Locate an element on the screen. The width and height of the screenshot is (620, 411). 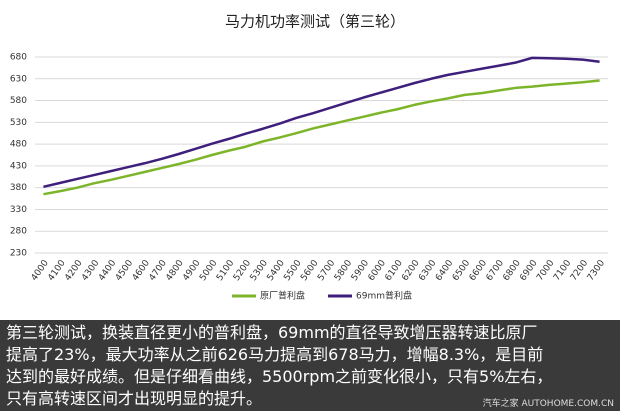
legend-label: 原厂普利盘 is located at coordinates (282, 296).